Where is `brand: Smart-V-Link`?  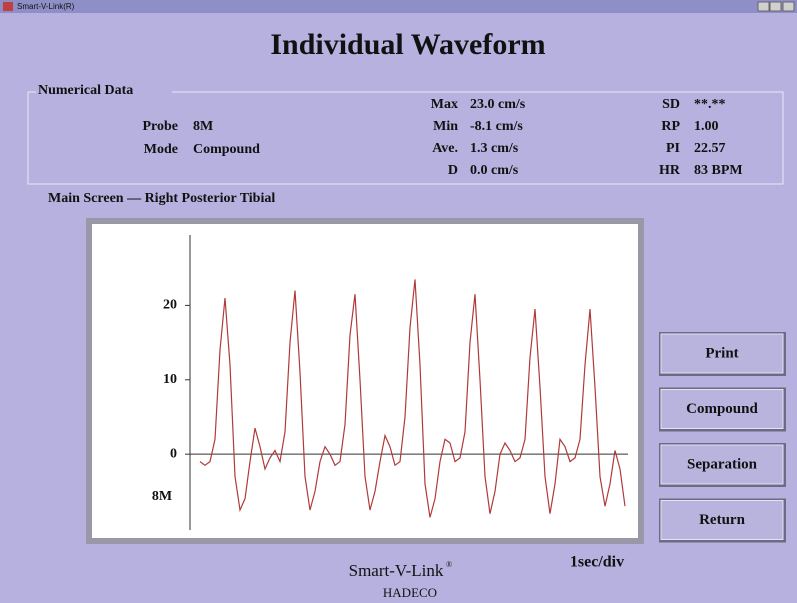
brand: Smart-V-Link is located at coordinates (396, 570).